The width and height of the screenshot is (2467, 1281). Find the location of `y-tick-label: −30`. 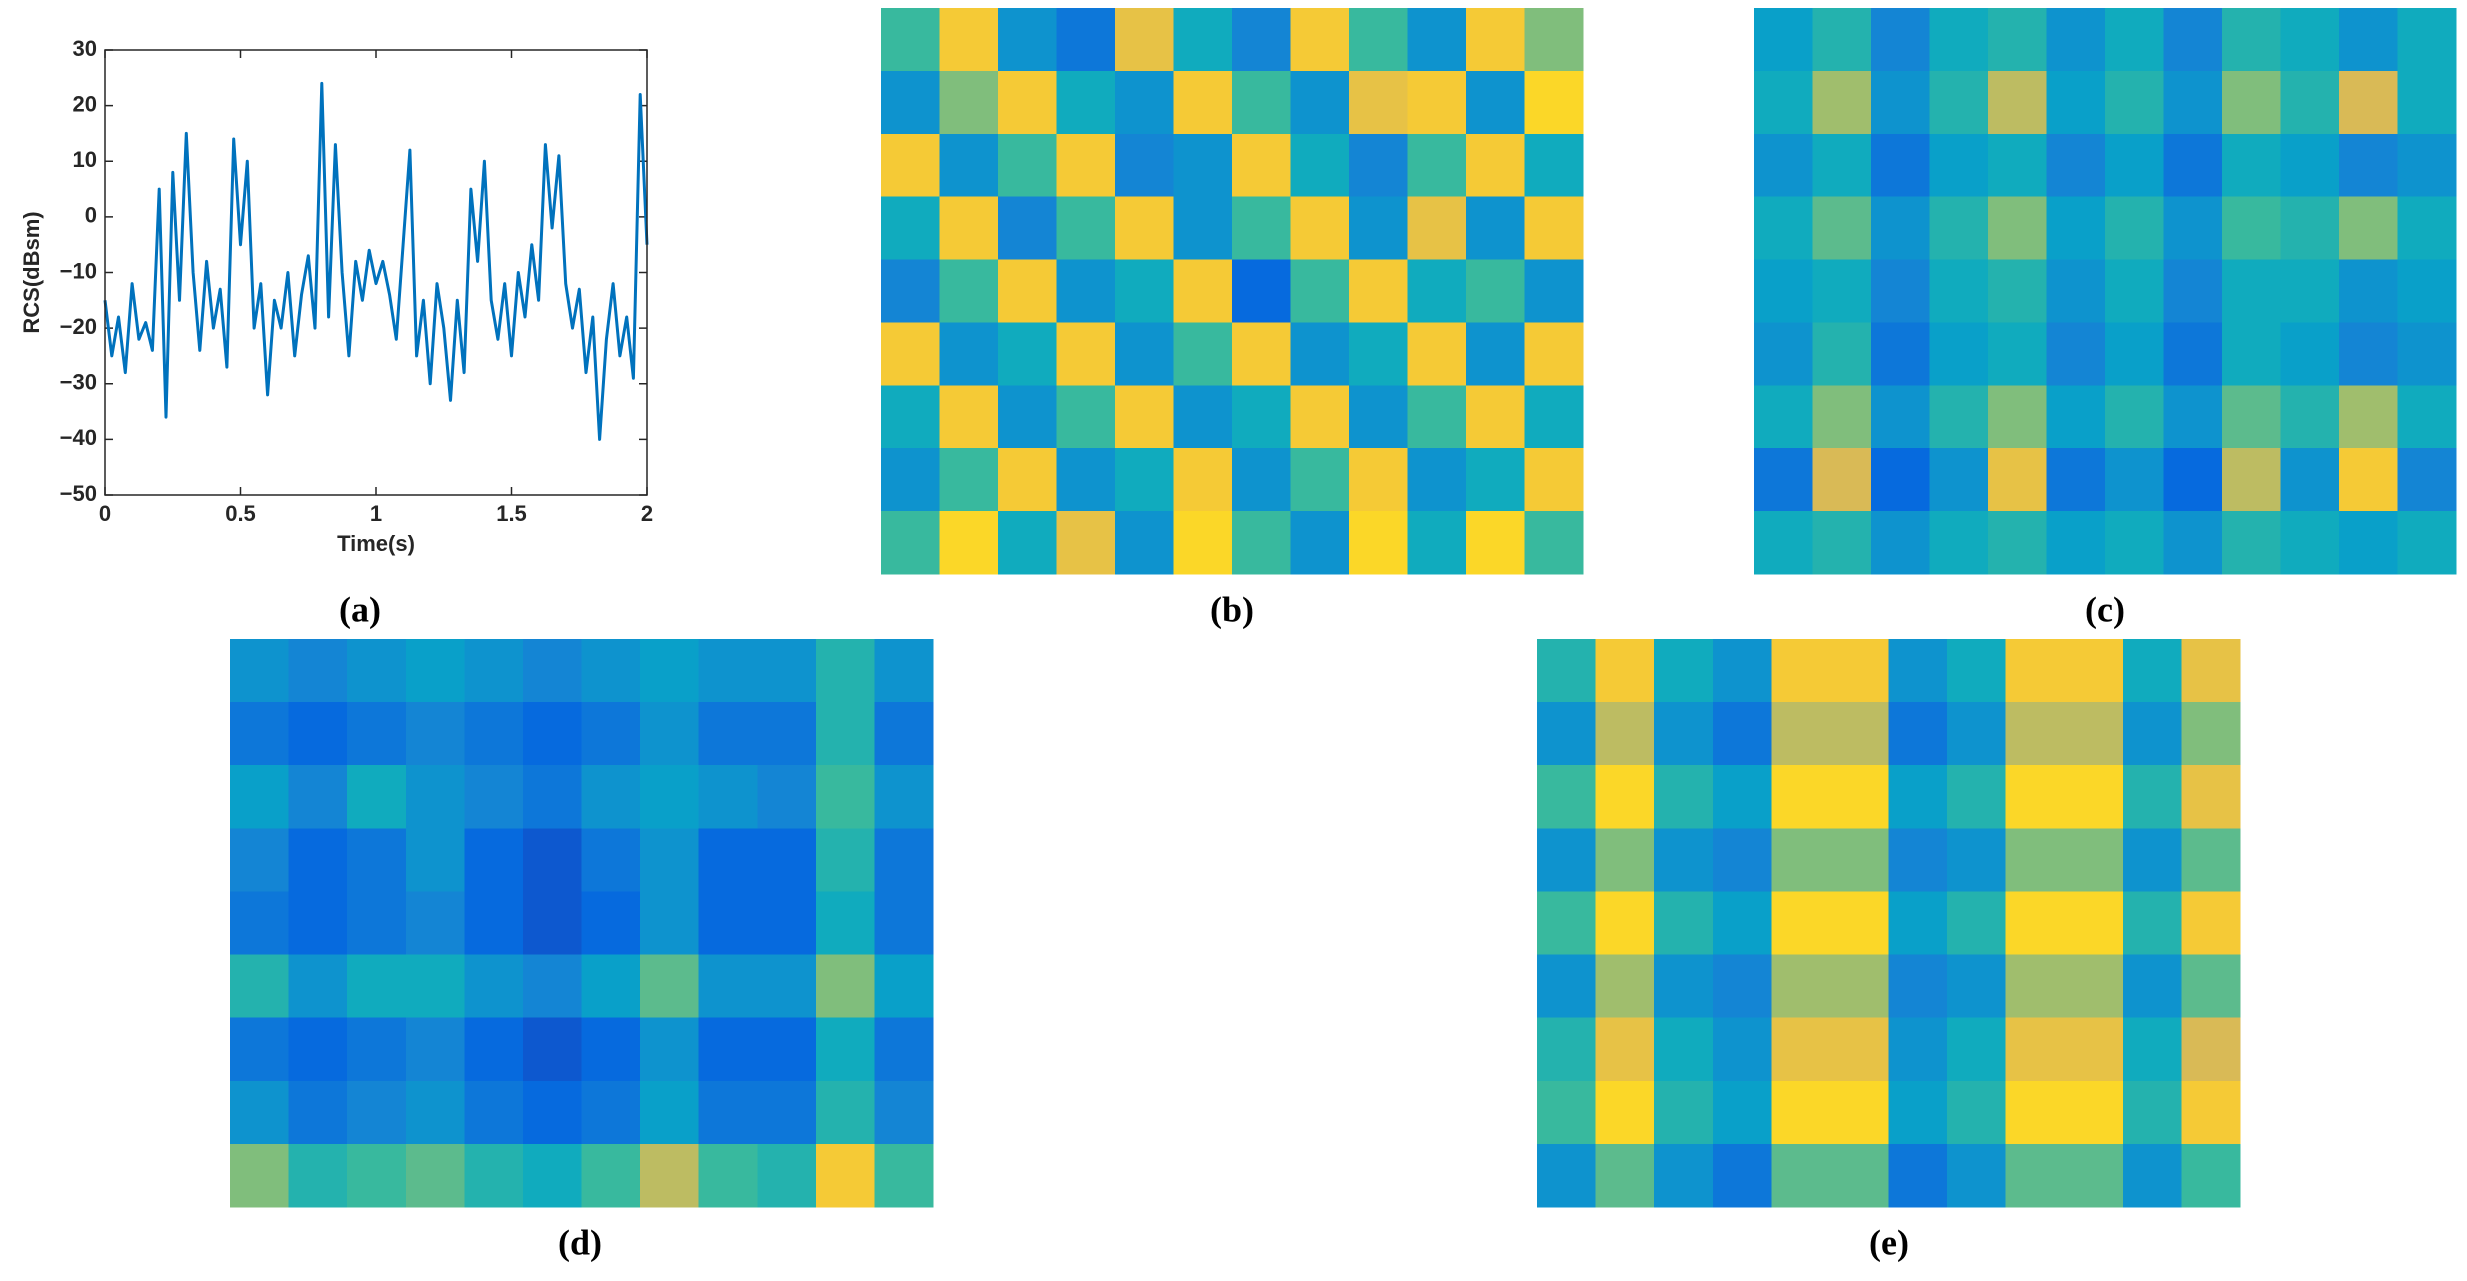

y-tick-label: −30 is located at coordinates (78, 382).